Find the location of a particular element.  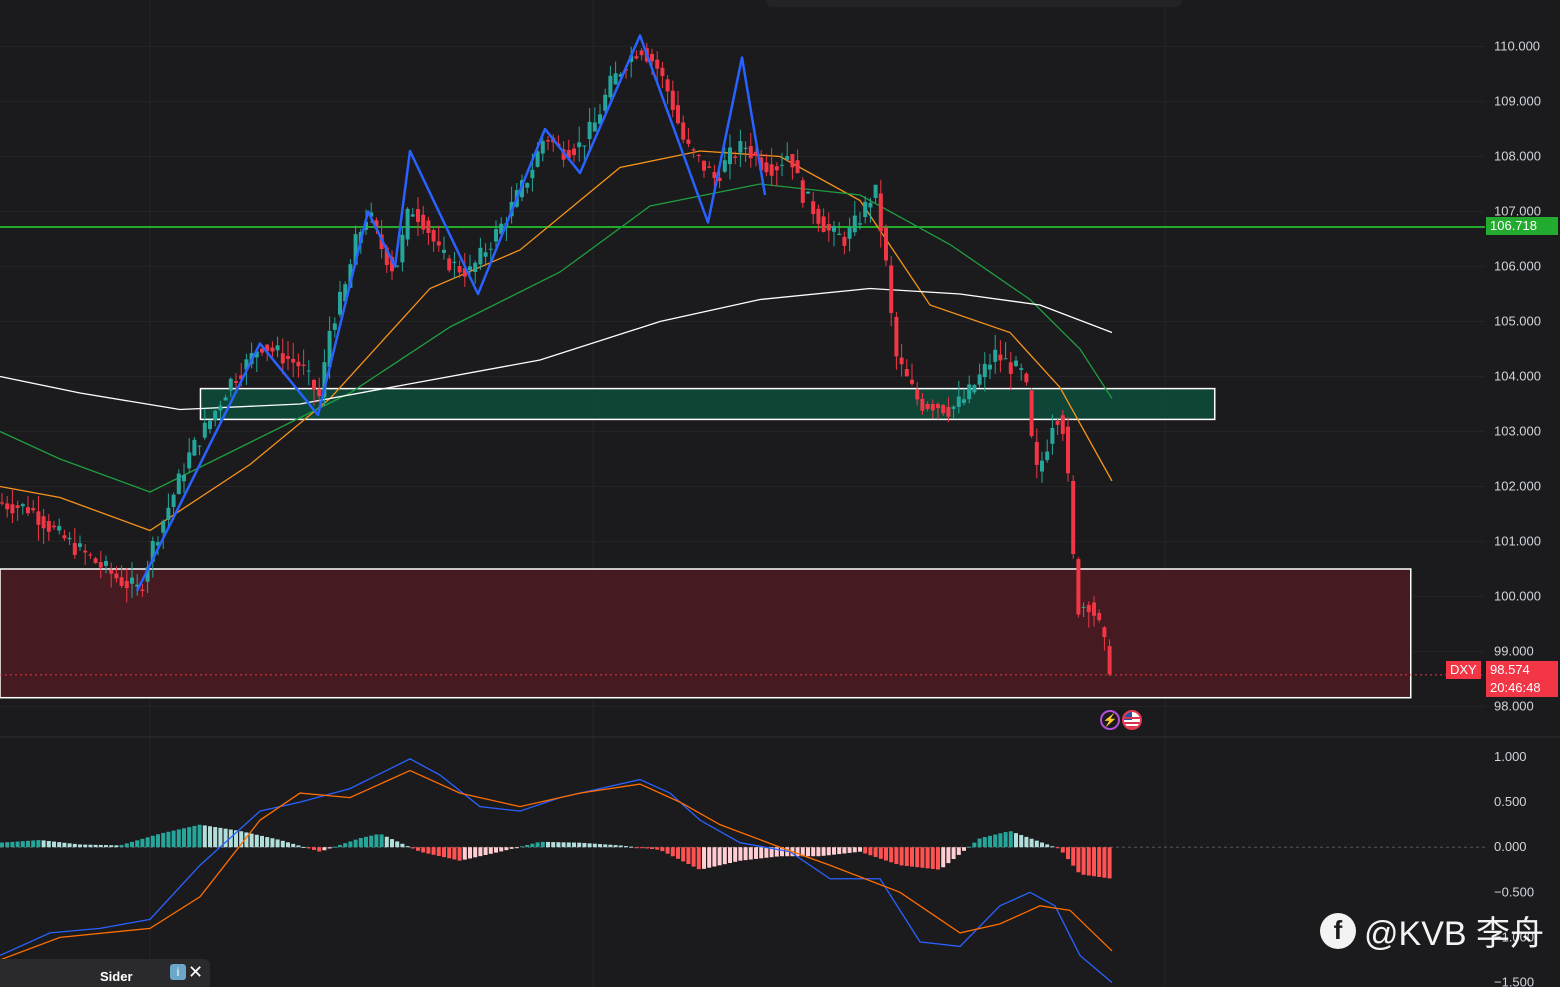

countdown-tag: 20:46:48 is located at coordinates (1522, 688).